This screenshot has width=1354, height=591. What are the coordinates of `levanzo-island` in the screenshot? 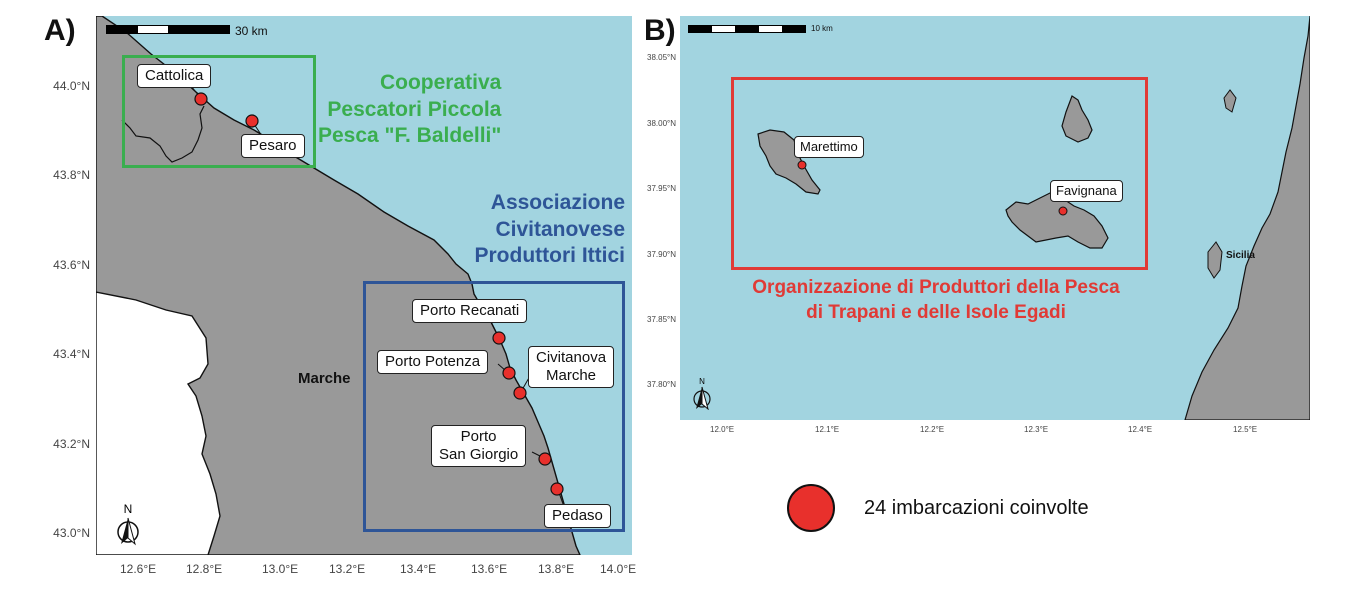 It's located at (1077, 119).